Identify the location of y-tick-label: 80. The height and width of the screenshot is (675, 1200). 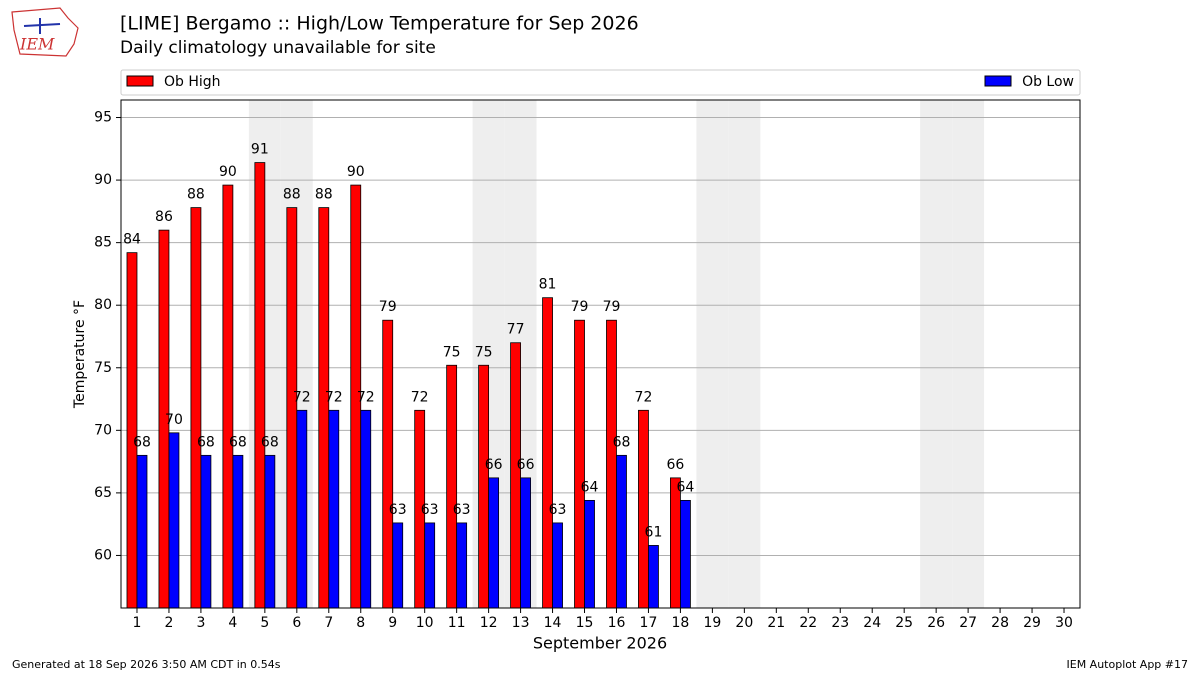
(103, 305).